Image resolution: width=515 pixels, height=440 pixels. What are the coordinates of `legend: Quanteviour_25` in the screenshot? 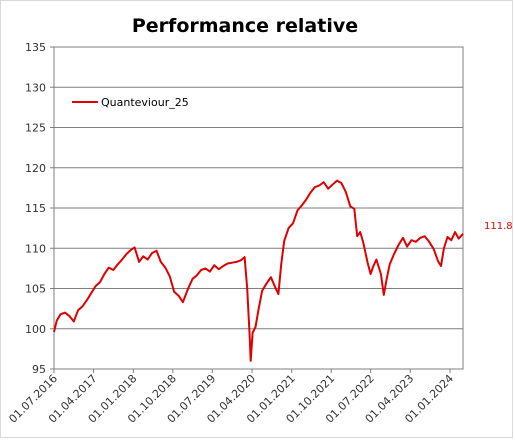 It's located at (130, 102).